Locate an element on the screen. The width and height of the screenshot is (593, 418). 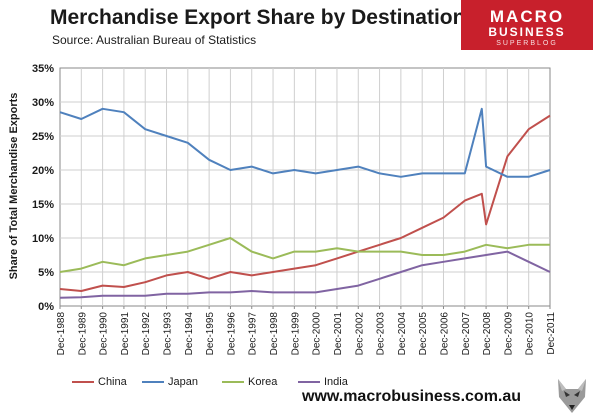
series-line-korea is located at coordinates (304, 255).